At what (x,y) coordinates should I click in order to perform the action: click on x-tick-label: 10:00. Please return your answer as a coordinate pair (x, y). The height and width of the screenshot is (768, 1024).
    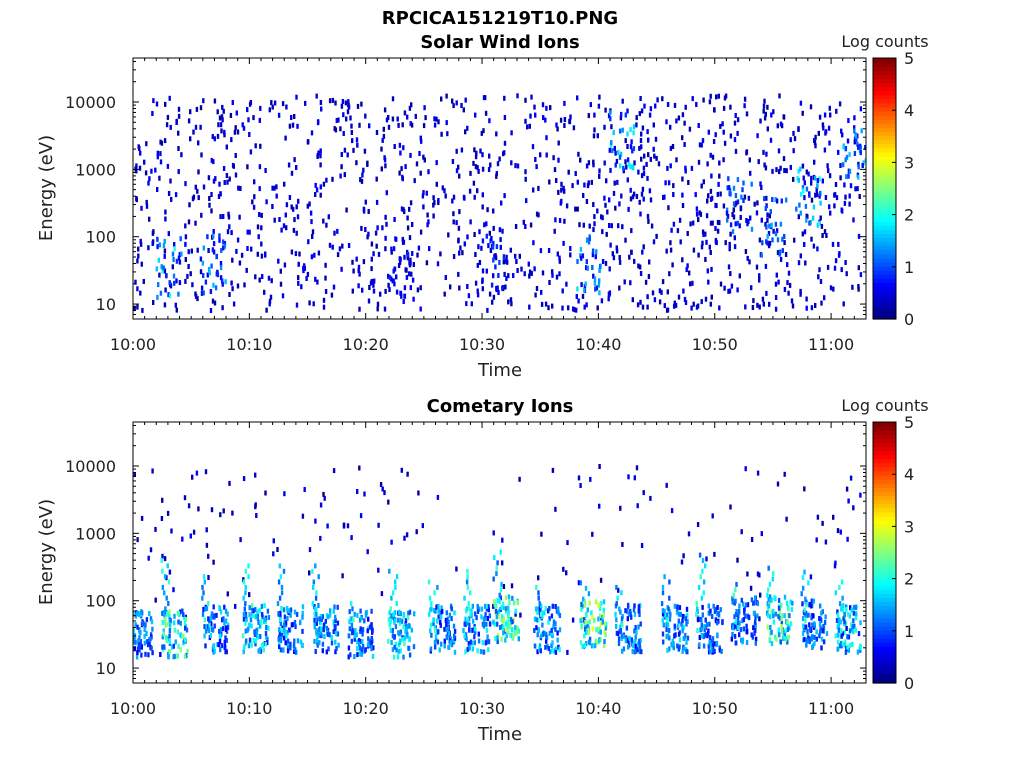
    Looking at the image, I should click on (133, 344).